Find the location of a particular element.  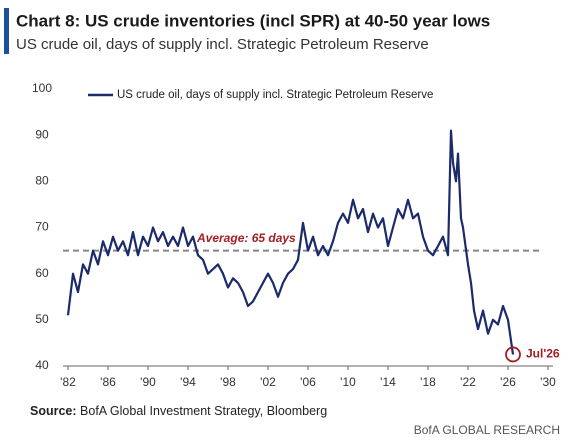

x-tick-label: '06 is located at coordinates (308, 382).